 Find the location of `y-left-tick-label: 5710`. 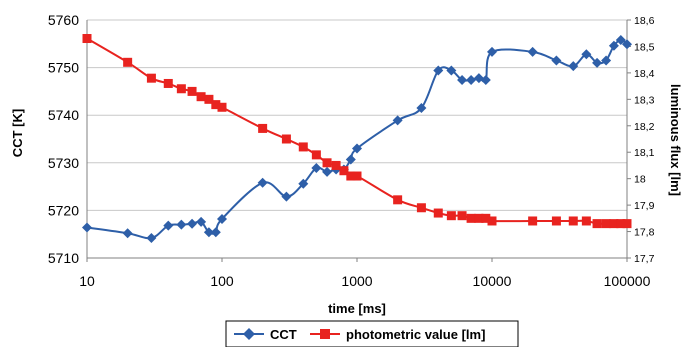

y-left-tick-label: 5710 is located at coordinates (63, 258).